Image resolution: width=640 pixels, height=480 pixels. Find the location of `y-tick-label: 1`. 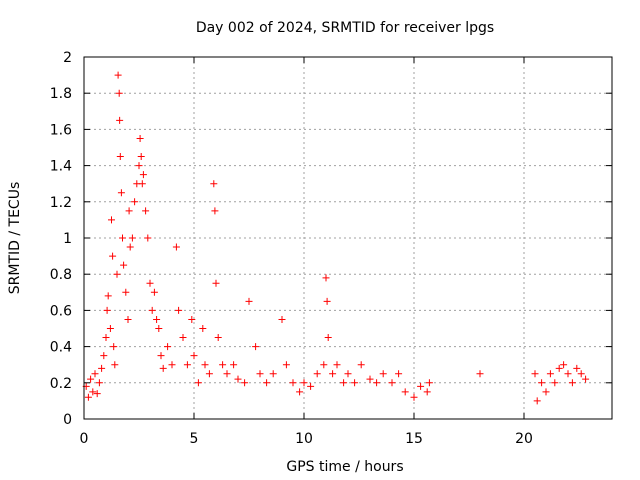

y-tick-label: 1 is located at coordinates (67, 239).